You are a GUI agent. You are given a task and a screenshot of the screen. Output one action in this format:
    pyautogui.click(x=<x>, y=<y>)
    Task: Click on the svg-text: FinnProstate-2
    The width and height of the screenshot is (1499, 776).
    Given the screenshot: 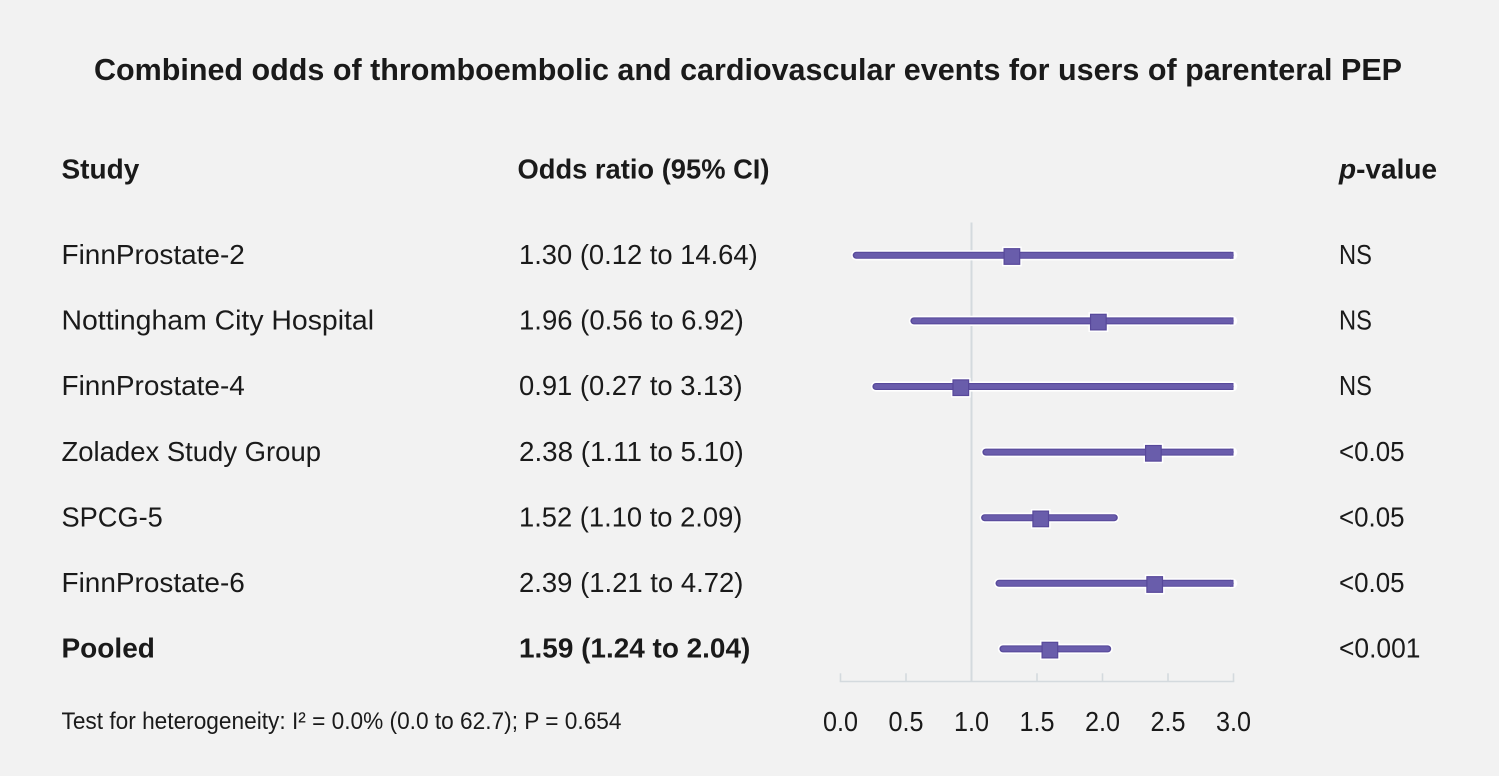 What is the action you would take?
    pyautogui.click(x=153, y=254)
    